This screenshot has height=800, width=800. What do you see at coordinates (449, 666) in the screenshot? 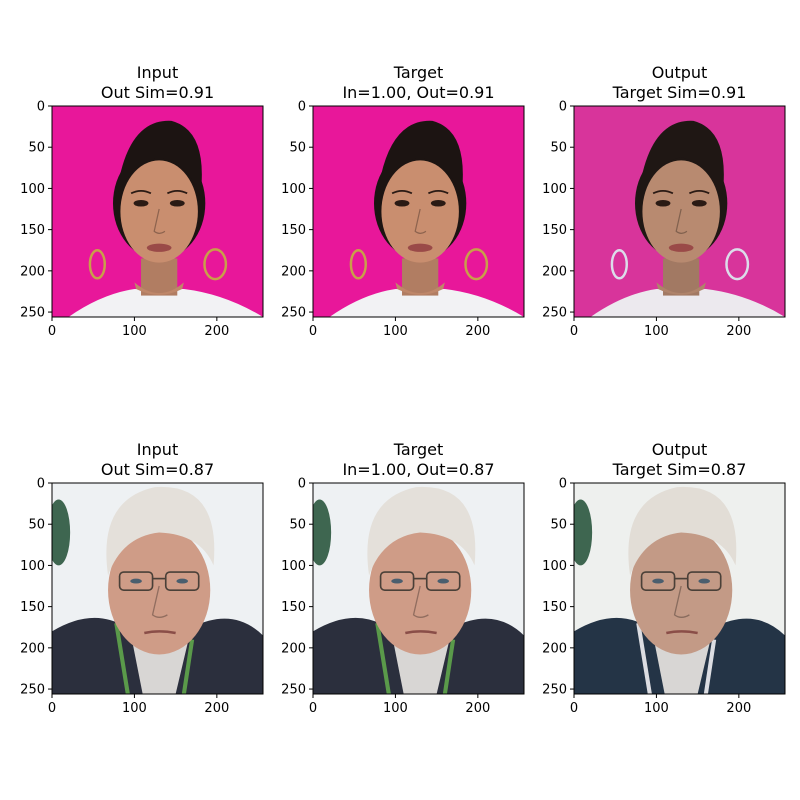
I see `lanyard-right-shape` at bounding box center [449, 666].